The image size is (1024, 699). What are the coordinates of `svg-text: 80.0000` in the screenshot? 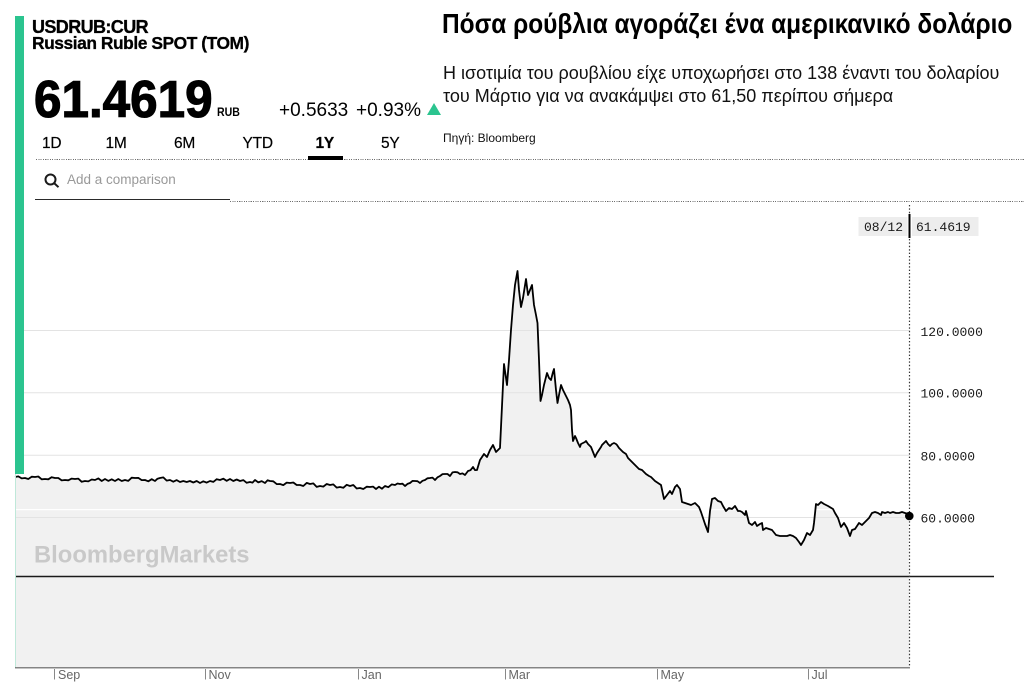 It's located at (948, 456).